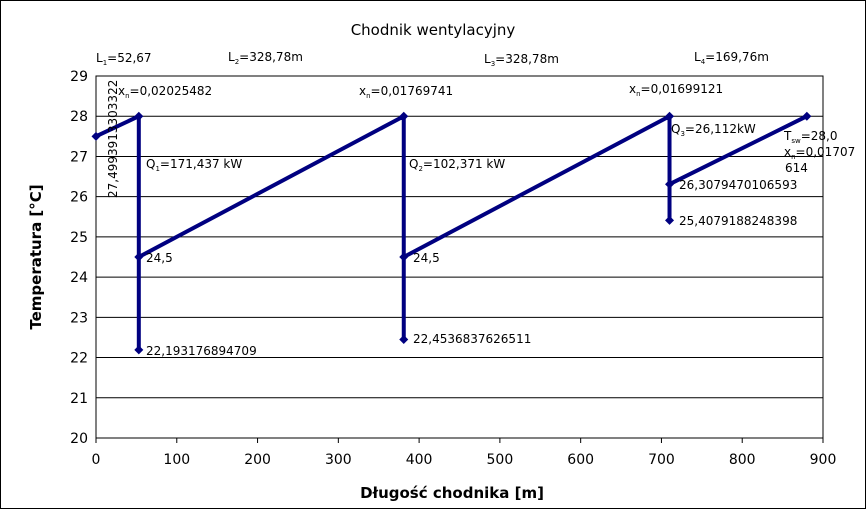 This screenshot has height=509, width=866. Describe the element at coordinates (738, 221) in the screenshot. I see `annotation-label: 25,4079188248398` at that location.